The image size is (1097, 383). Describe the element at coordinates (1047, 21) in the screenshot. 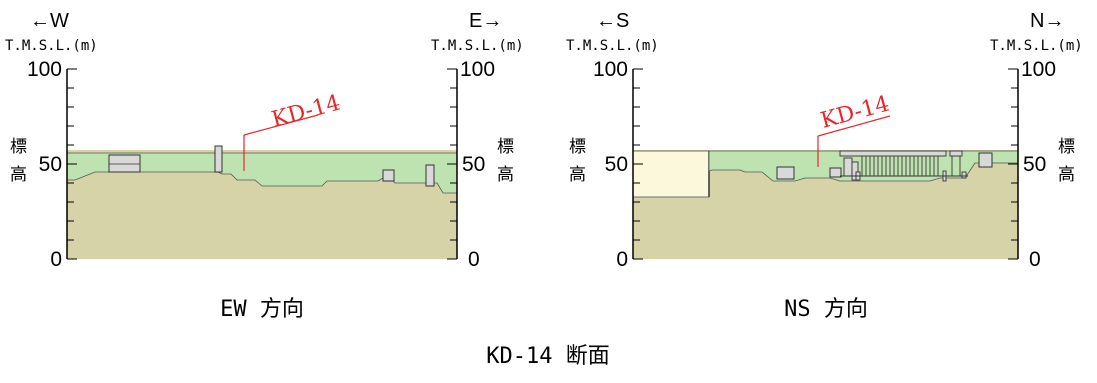

I see `ns-right-direction: N→` at that location.